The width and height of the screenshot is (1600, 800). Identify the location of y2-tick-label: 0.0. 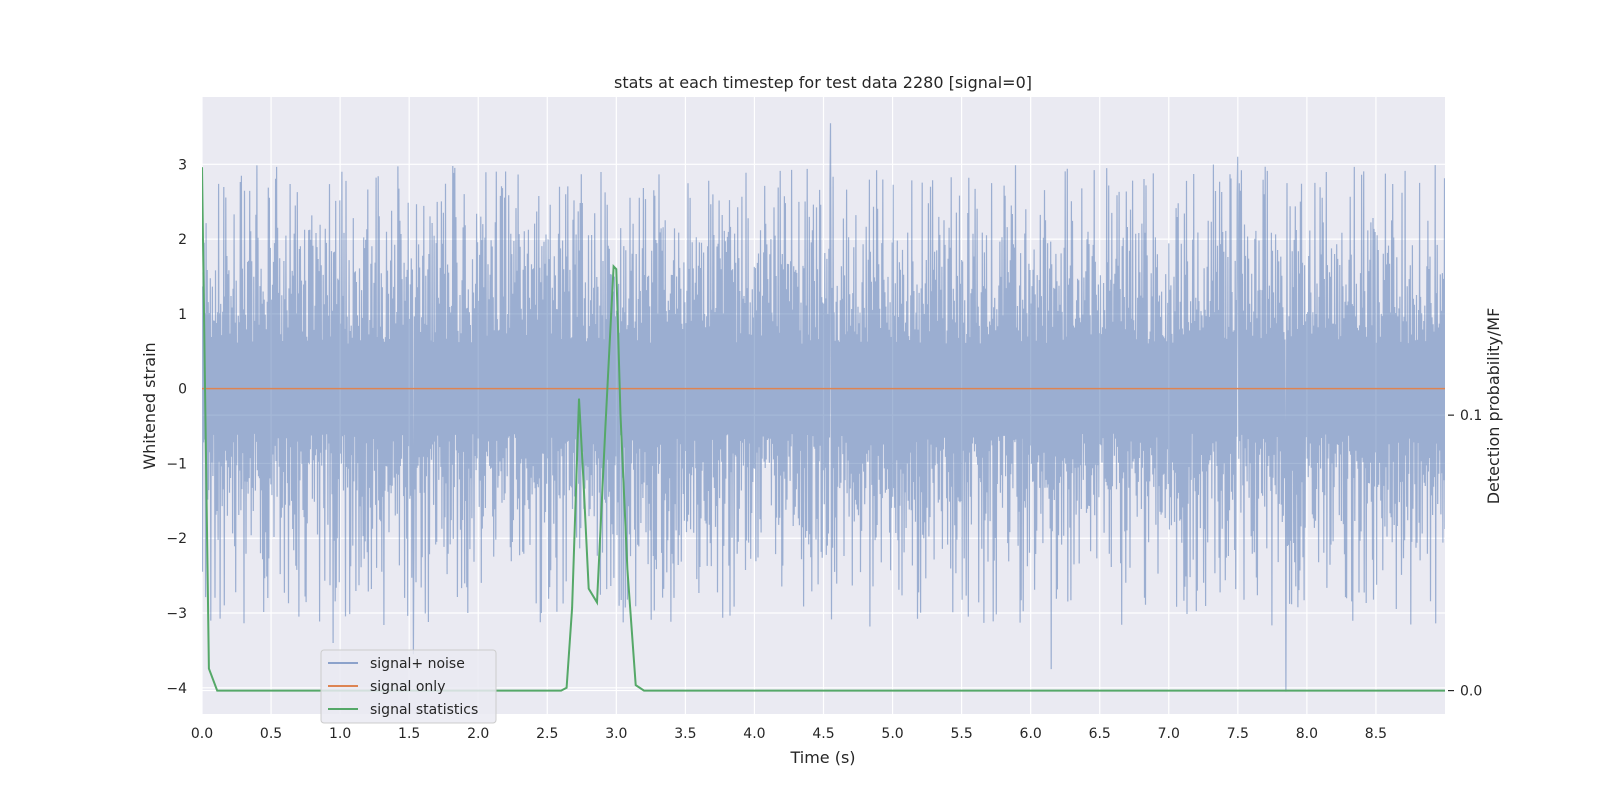
(1471, 692).